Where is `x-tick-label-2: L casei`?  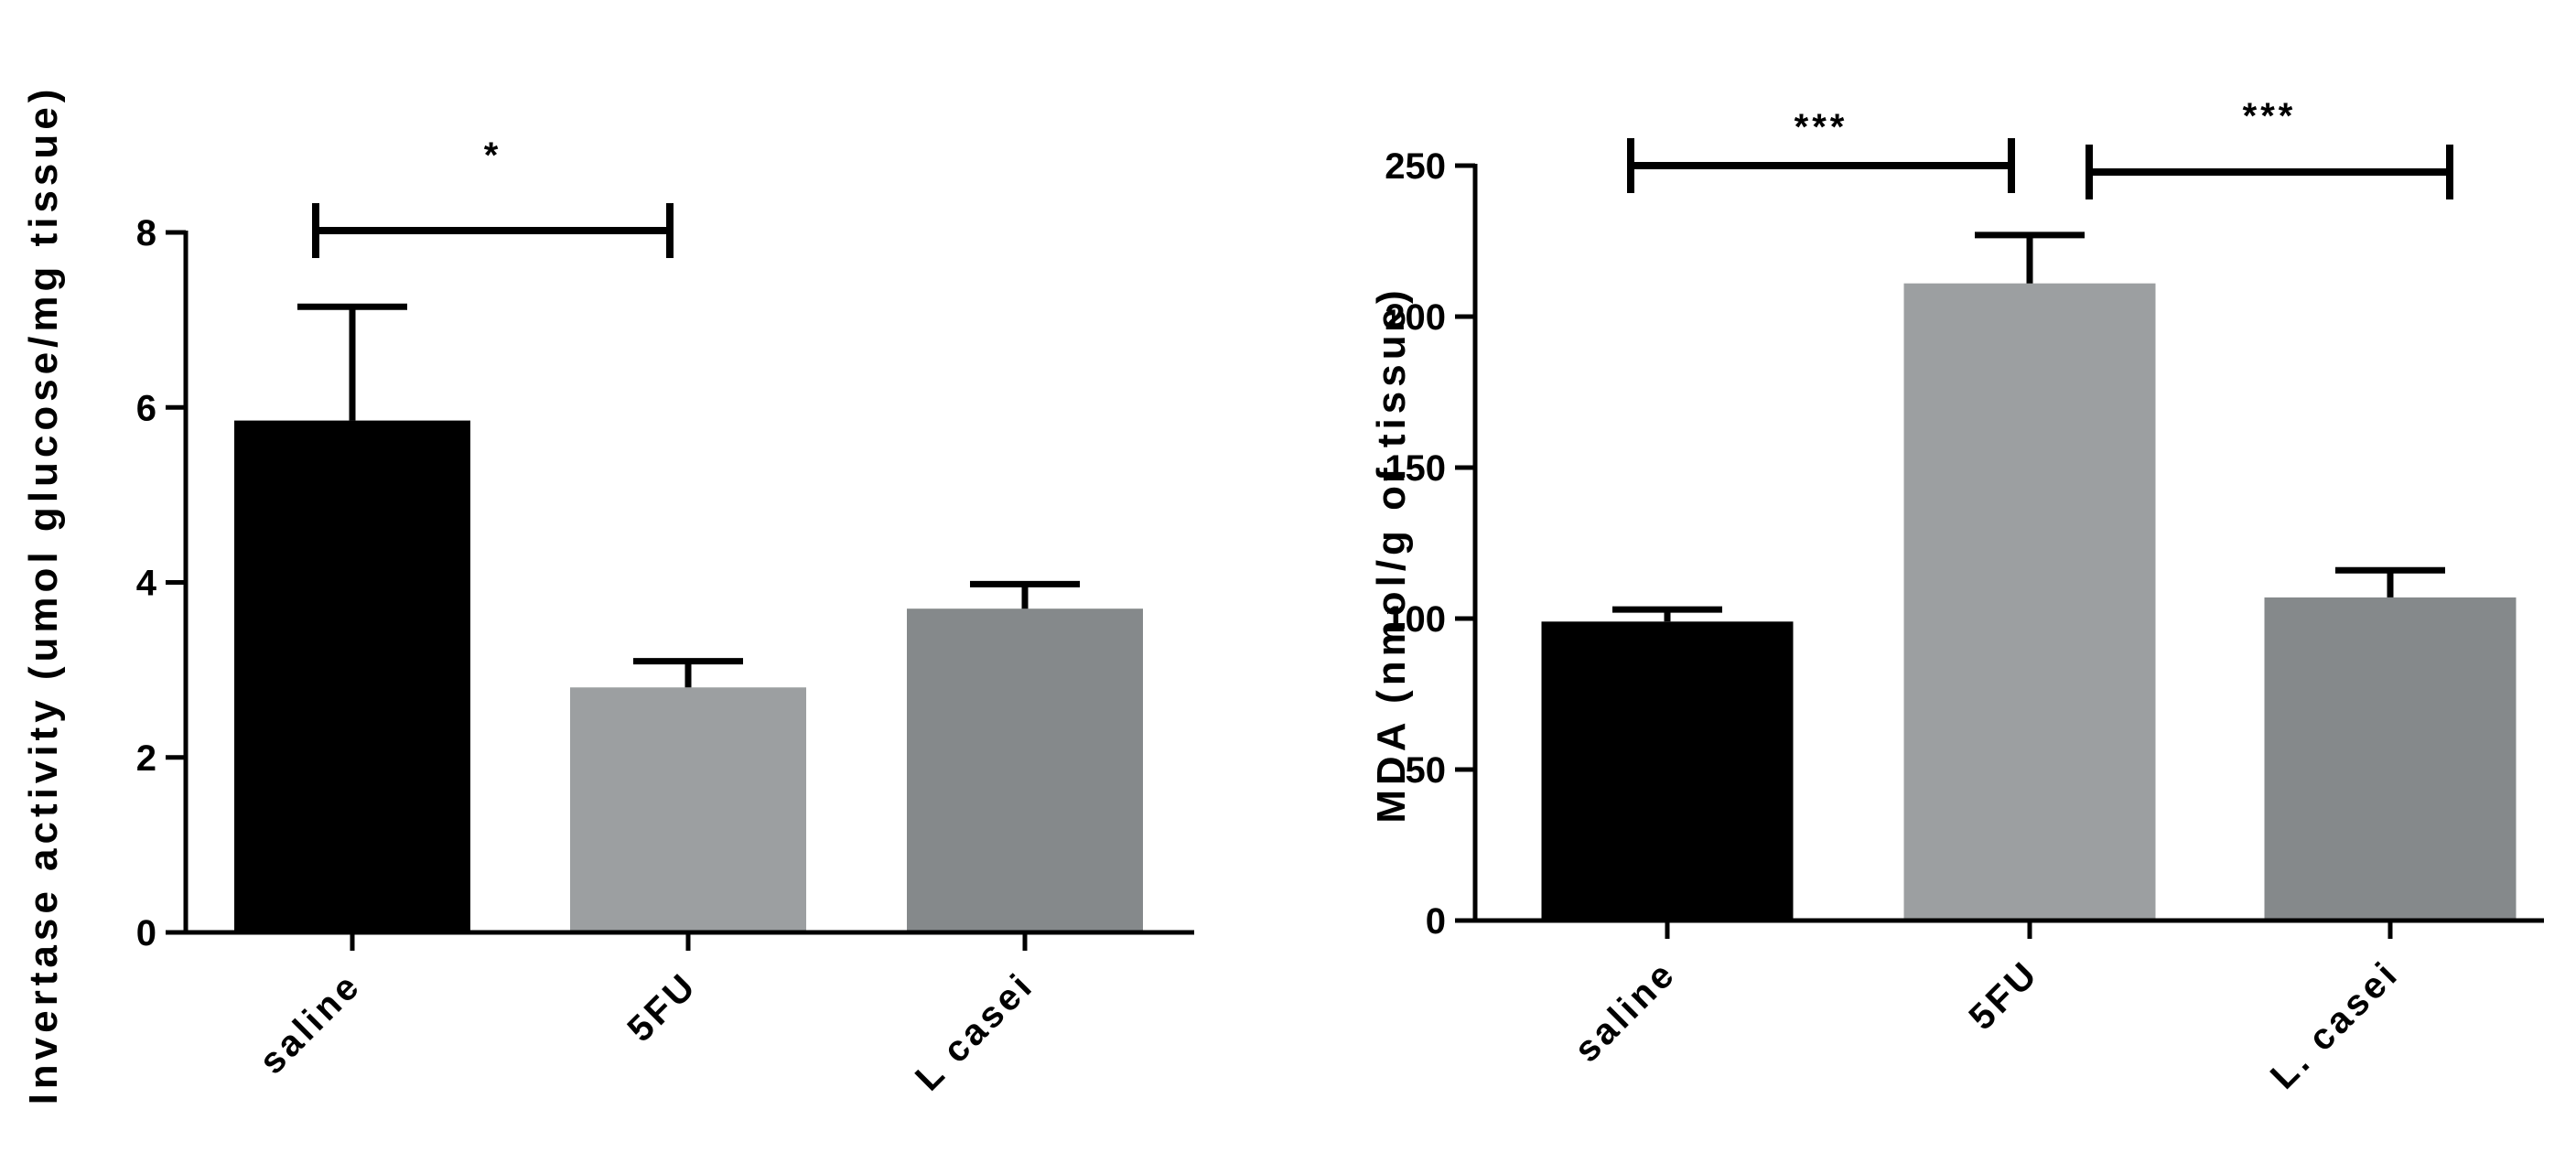
x-tick-label-2: L casei is located at coordinates (975, 1031).